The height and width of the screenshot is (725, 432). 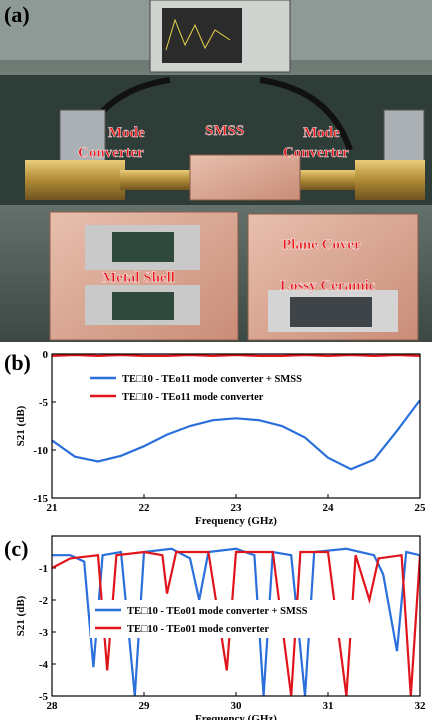 I want to click on x-tick-label: 22, so click(x=145, y=508).